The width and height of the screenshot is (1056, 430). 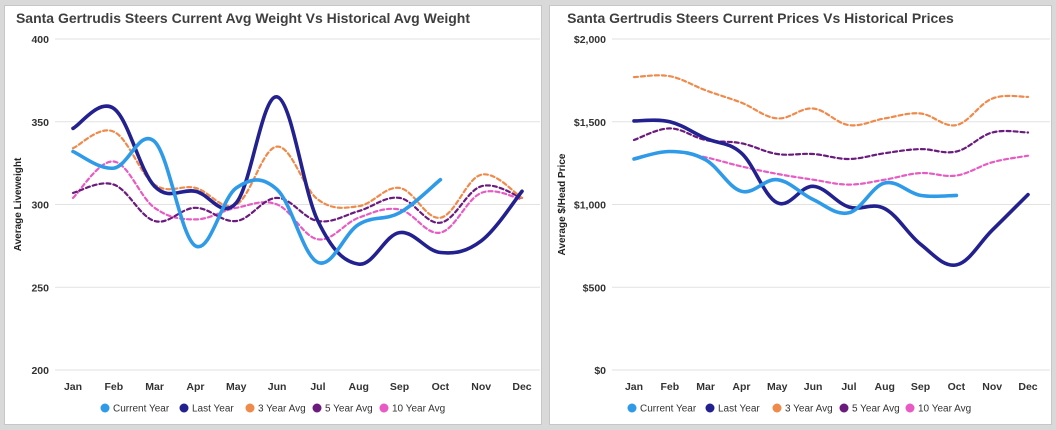 I want to click on y-tick-label: $0, so click(x=600, y=371).